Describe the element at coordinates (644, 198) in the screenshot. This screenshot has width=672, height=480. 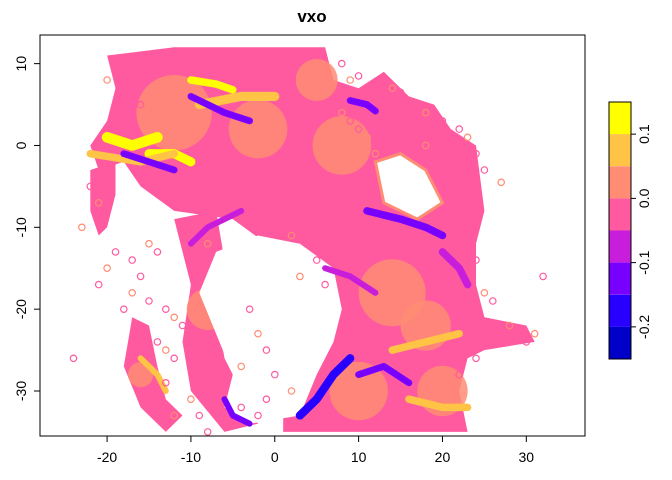
I see `legend-tick-label: 0.0` at that location.